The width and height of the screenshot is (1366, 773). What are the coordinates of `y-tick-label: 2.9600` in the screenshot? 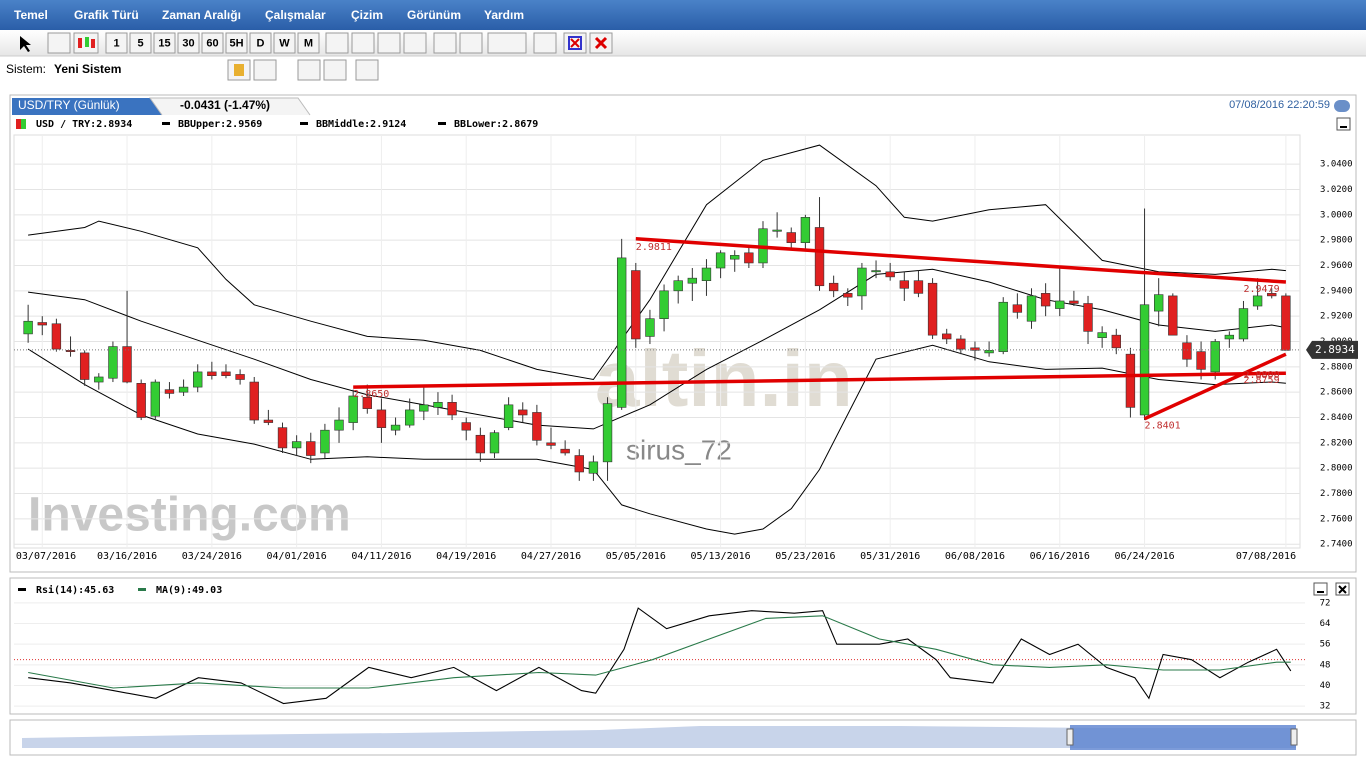 It's located at (1336, 266).